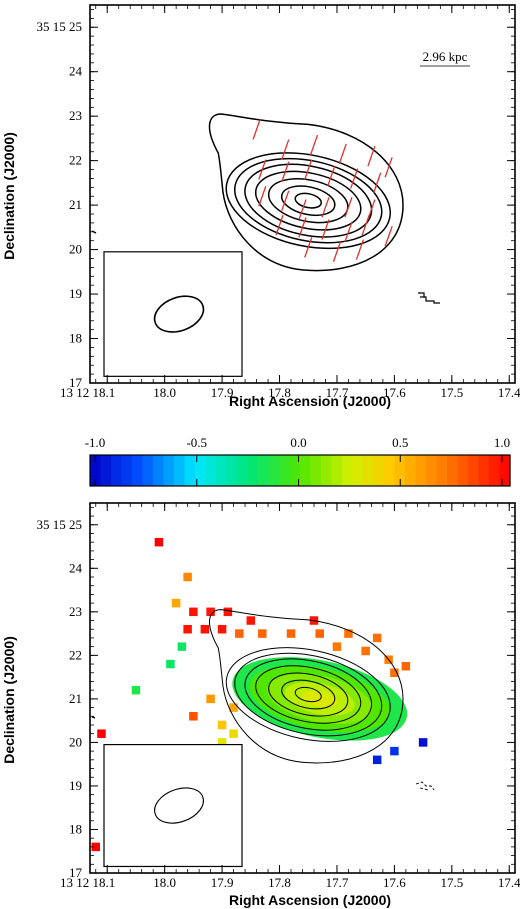 The height and width of the screenshot is (909, 520). What do you see at coordinates (451, 882) in the screenshot?
I see `x-tick-label: 17.5` at bounding box center [451, 882].